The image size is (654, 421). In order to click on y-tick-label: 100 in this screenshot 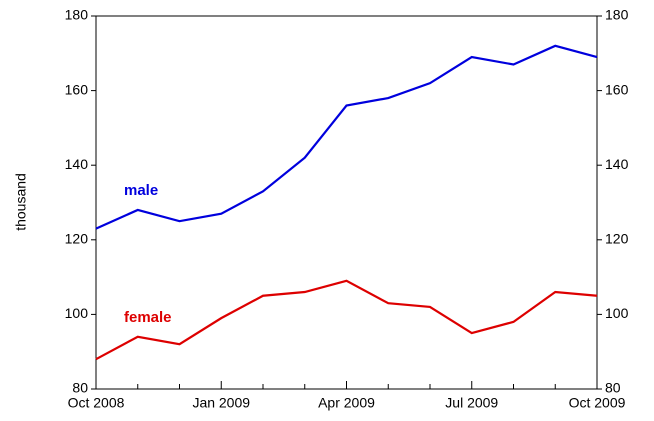, I will do `click(77, 313)`.